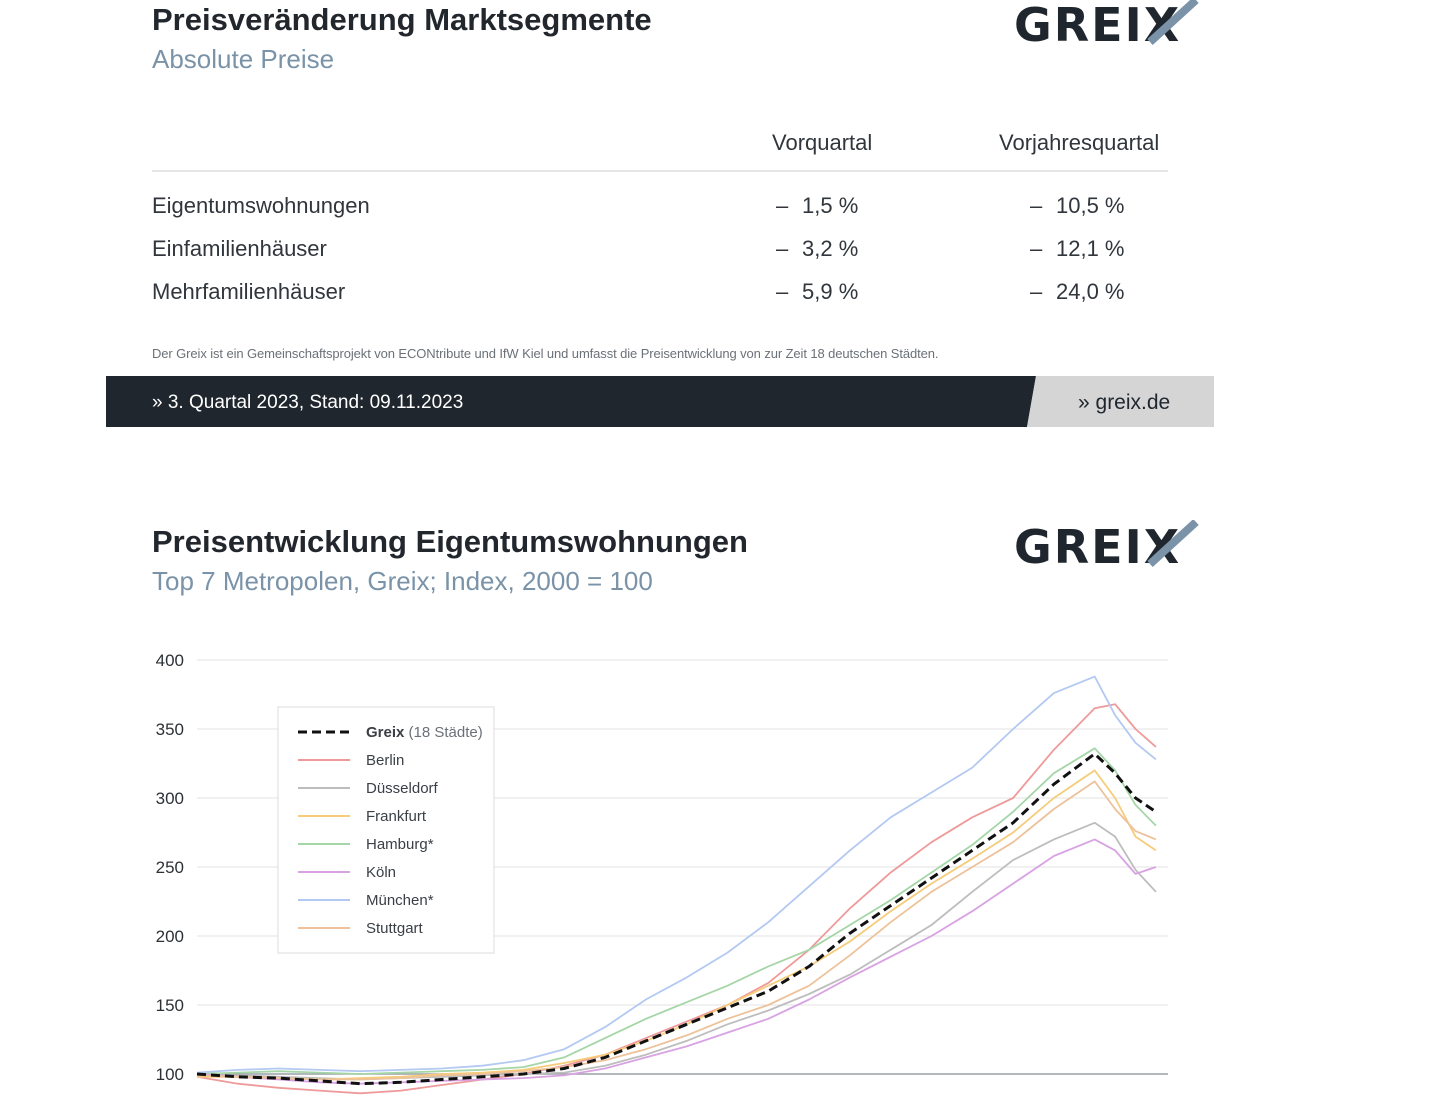  What do you see at coordinates (170, 660) in the screenshot?
I see `y-tick-label: 400` at bounding box center [170, 660].